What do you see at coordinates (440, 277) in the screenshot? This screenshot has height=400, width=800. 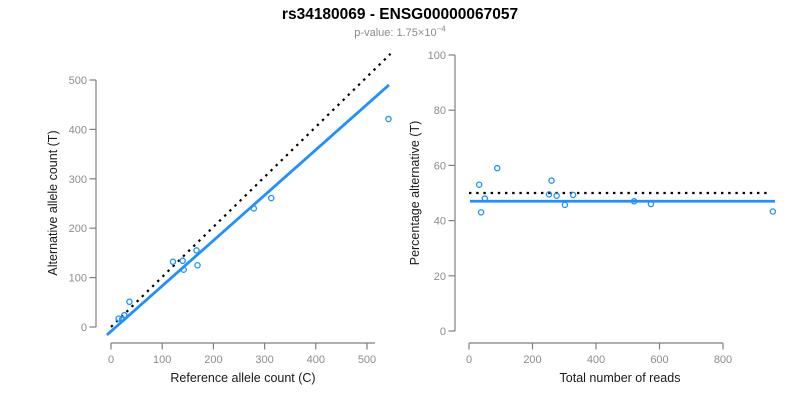 I see `y-tick-label: 20` at bounding box center [440, 277].